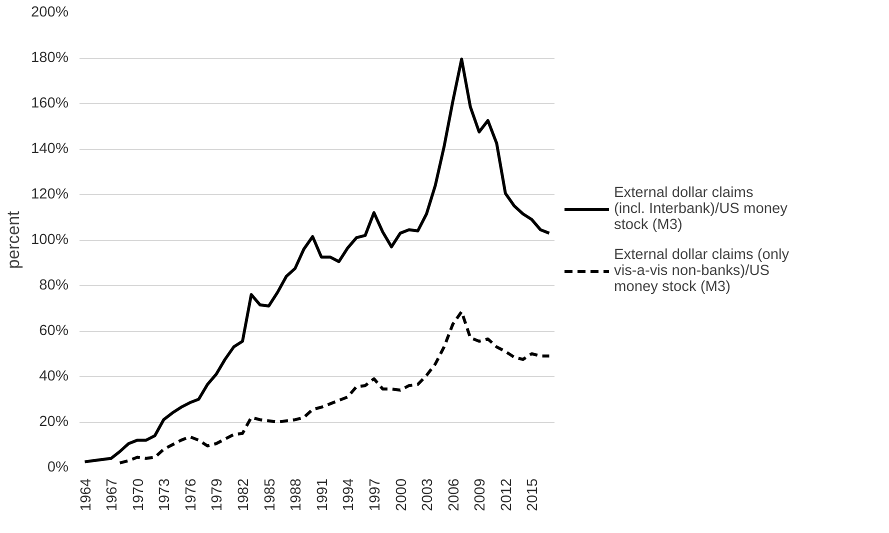 This screenshot has width=889, height=533. Describe the element at coordinates (270, 495) in the screenshot. I see `x-tick-label: 1985` at that location.